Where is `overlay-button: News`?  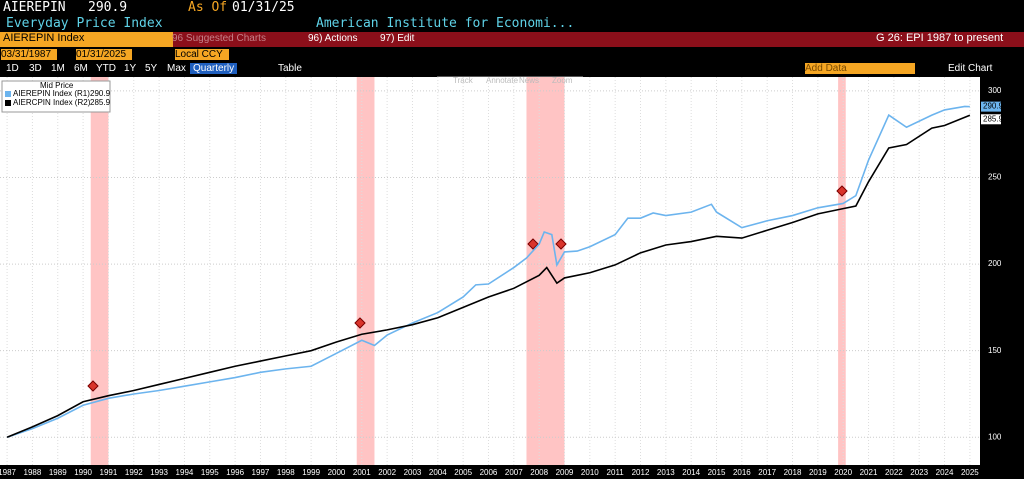
overlay-button: News is located at coordinates (529, 80).